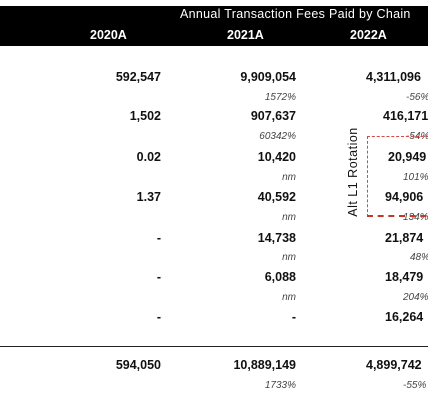  What do you see at coordinates (268, 77) in the screenshot?
I see `value-2021a: 9,909,054` at bounding box center [268, 77].